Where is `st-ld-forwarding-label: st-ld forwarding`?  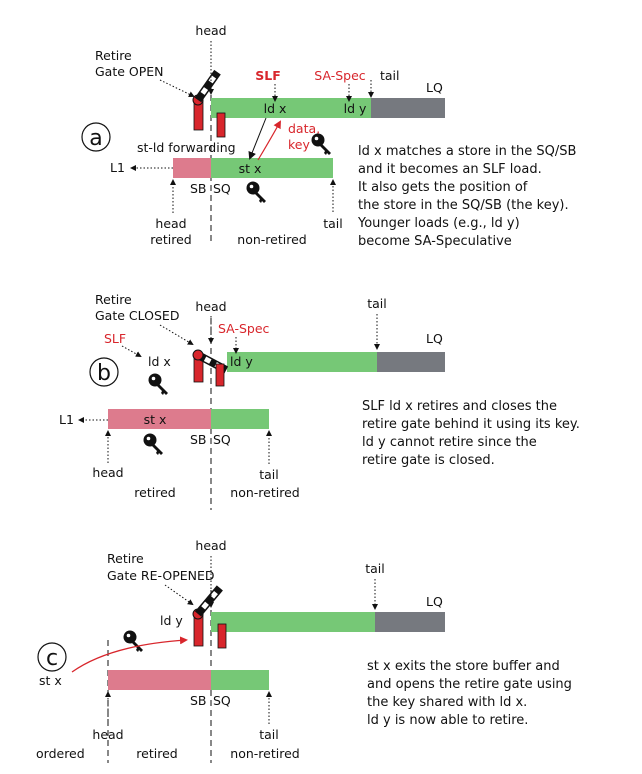
st-ld-forwarding-label: st-ld forwarding is located at coordinates (186, 147).